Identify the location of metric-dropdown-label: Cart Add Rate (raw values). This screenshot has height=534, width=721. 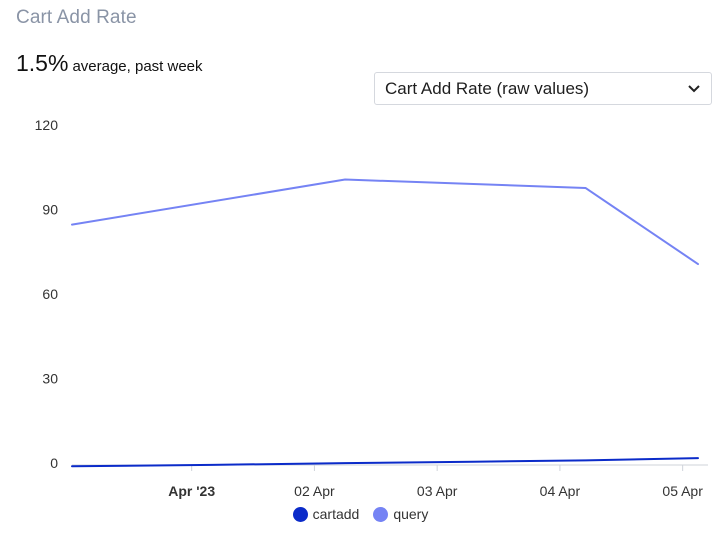
(487, 88).